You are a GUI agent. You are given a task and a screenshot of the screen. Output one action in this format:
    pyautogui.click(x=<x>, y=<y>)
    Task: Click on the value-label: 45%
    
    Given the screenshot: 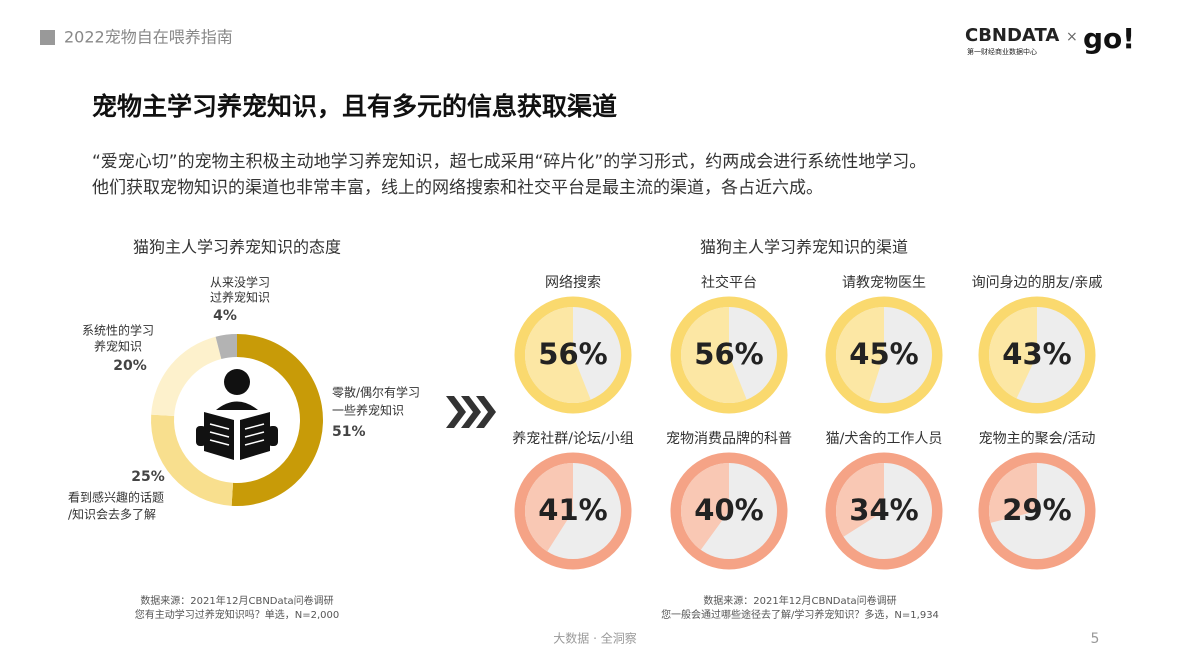 What is the action you would take?
    pyautogui.click(x=883, y=354)
    